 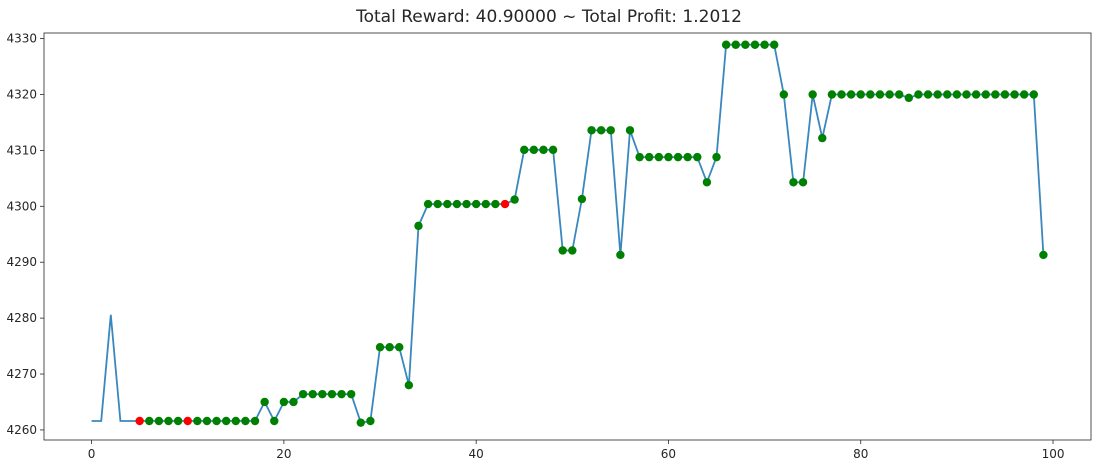 I want to click on y-tick-label: 4320, so click(x=21, y=94).